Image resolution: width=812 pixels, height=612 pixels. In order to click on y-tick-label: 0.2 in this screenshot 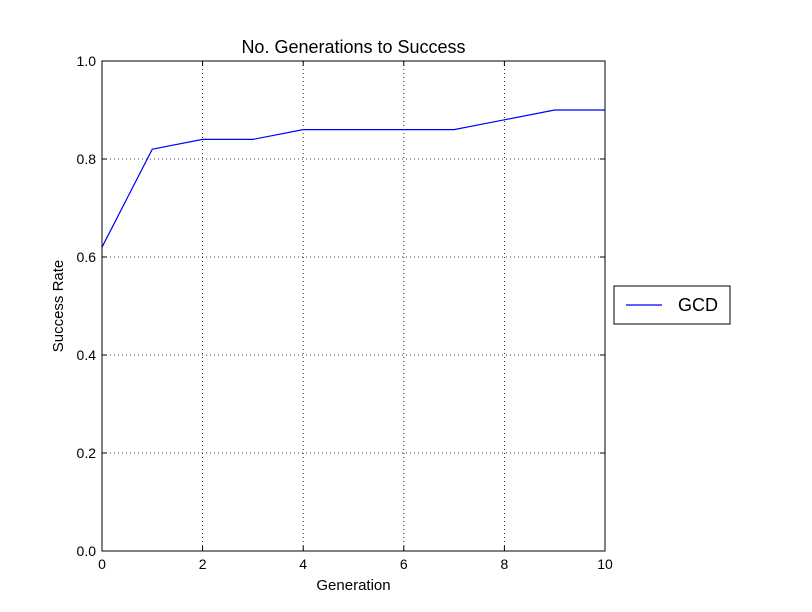, I will do `click(87, 453)`.